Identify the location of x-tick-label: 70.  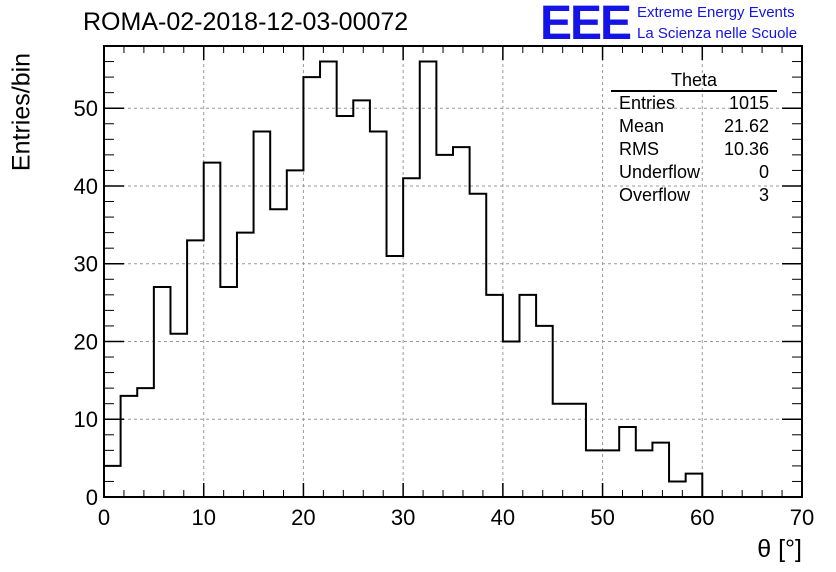
(802, 517).